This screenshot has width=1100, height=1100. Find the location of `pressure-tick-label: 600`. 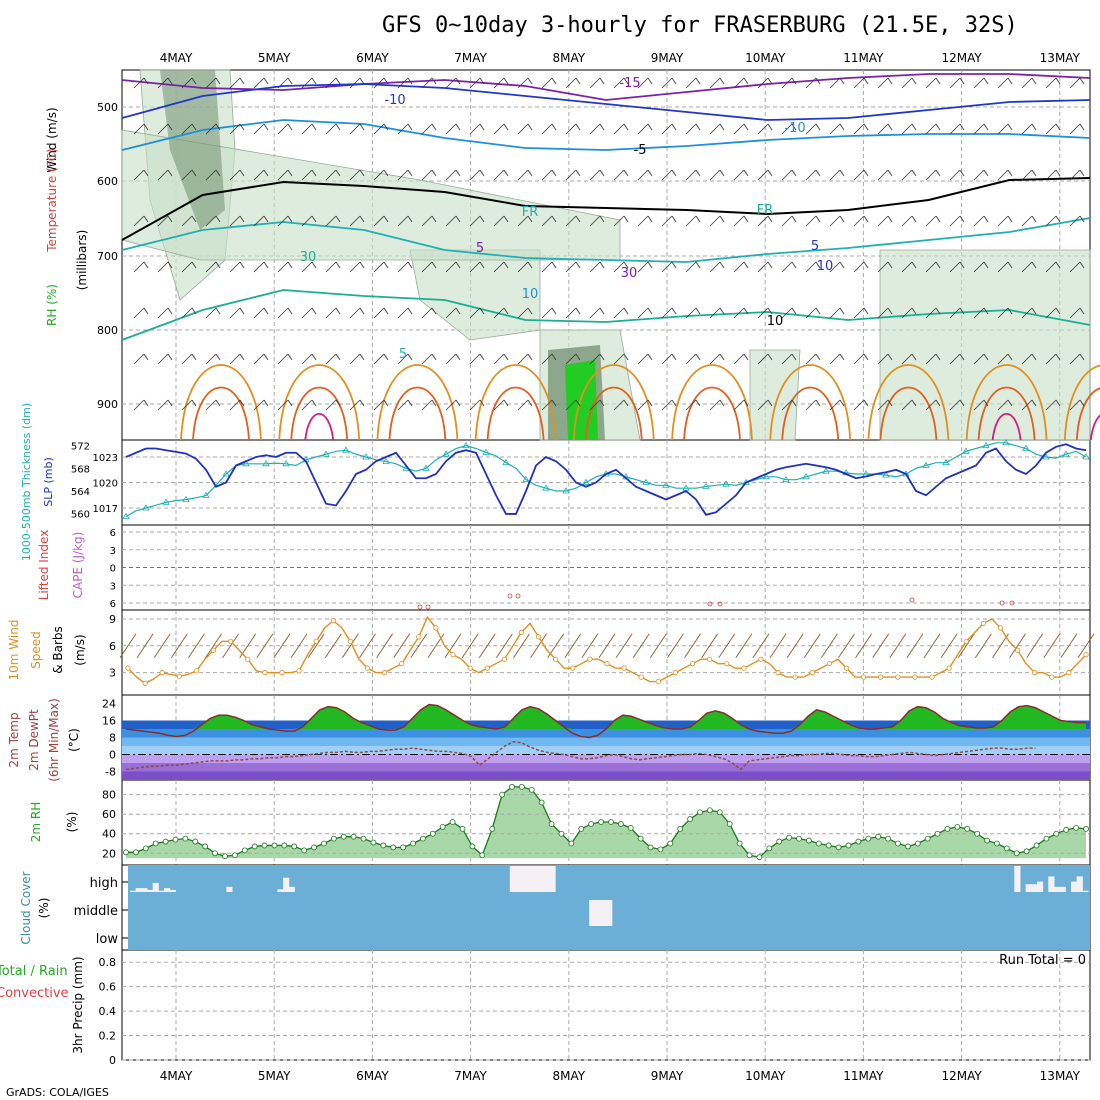

pressure-tick-label: 600 is located at coordinates (107, 181).